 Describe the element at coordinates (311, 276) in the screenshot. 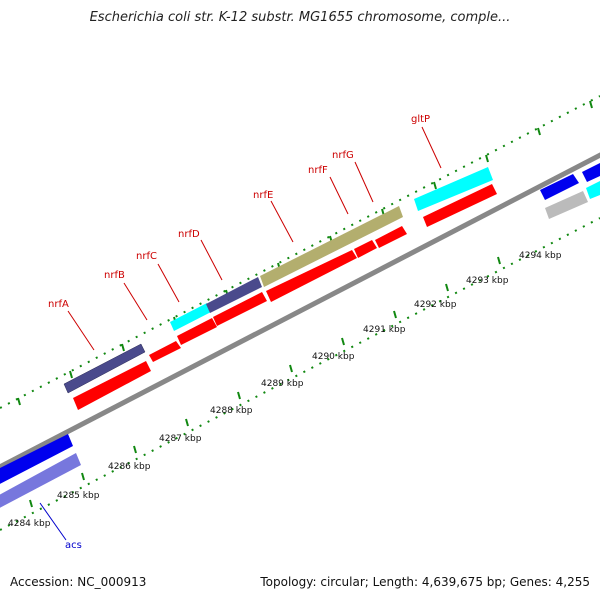

I see `gene-feature-nrfE-cds` at that location.